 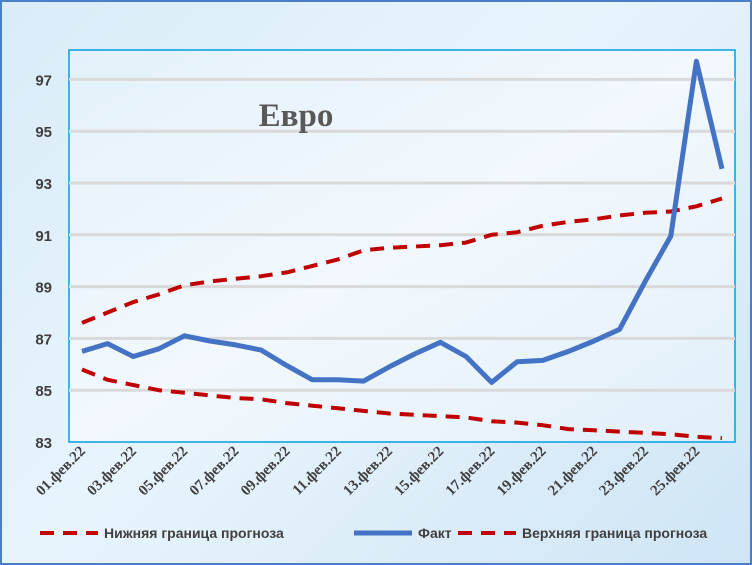 I want to click on x-tick-label: 23.фев.22, so click(x=624, y=472).